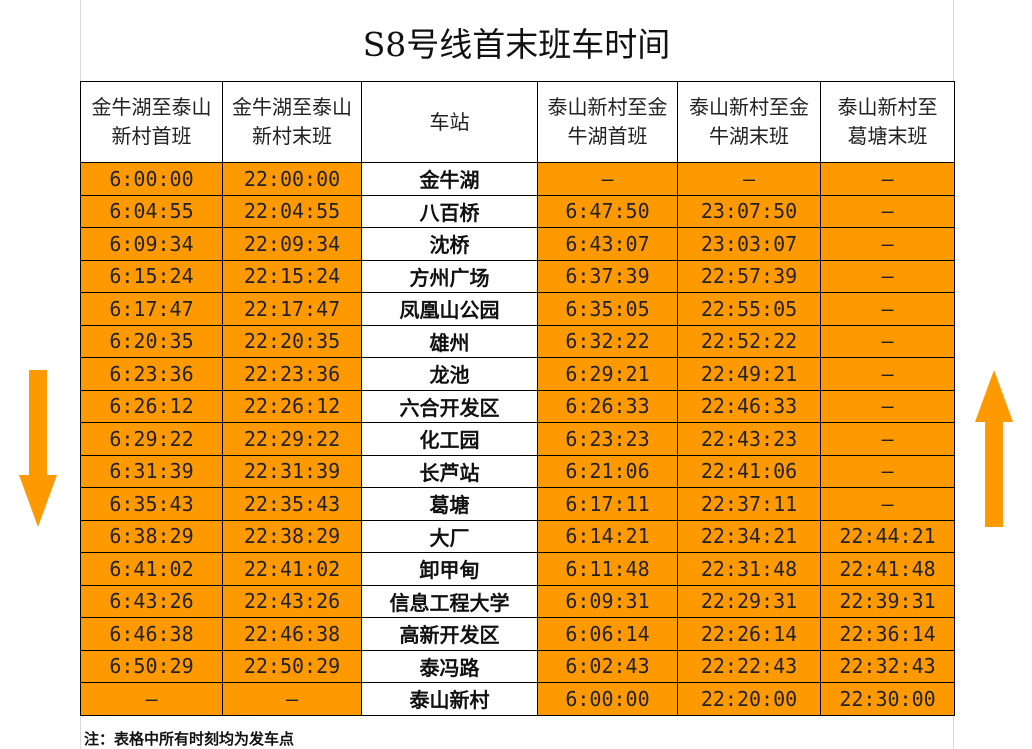 This screenshot has height=749, width=1032. What do you see at coordinates (607, 666) in the screenshot?
I see `time-cell: 6:02:43` at bounding box center [607, 666].